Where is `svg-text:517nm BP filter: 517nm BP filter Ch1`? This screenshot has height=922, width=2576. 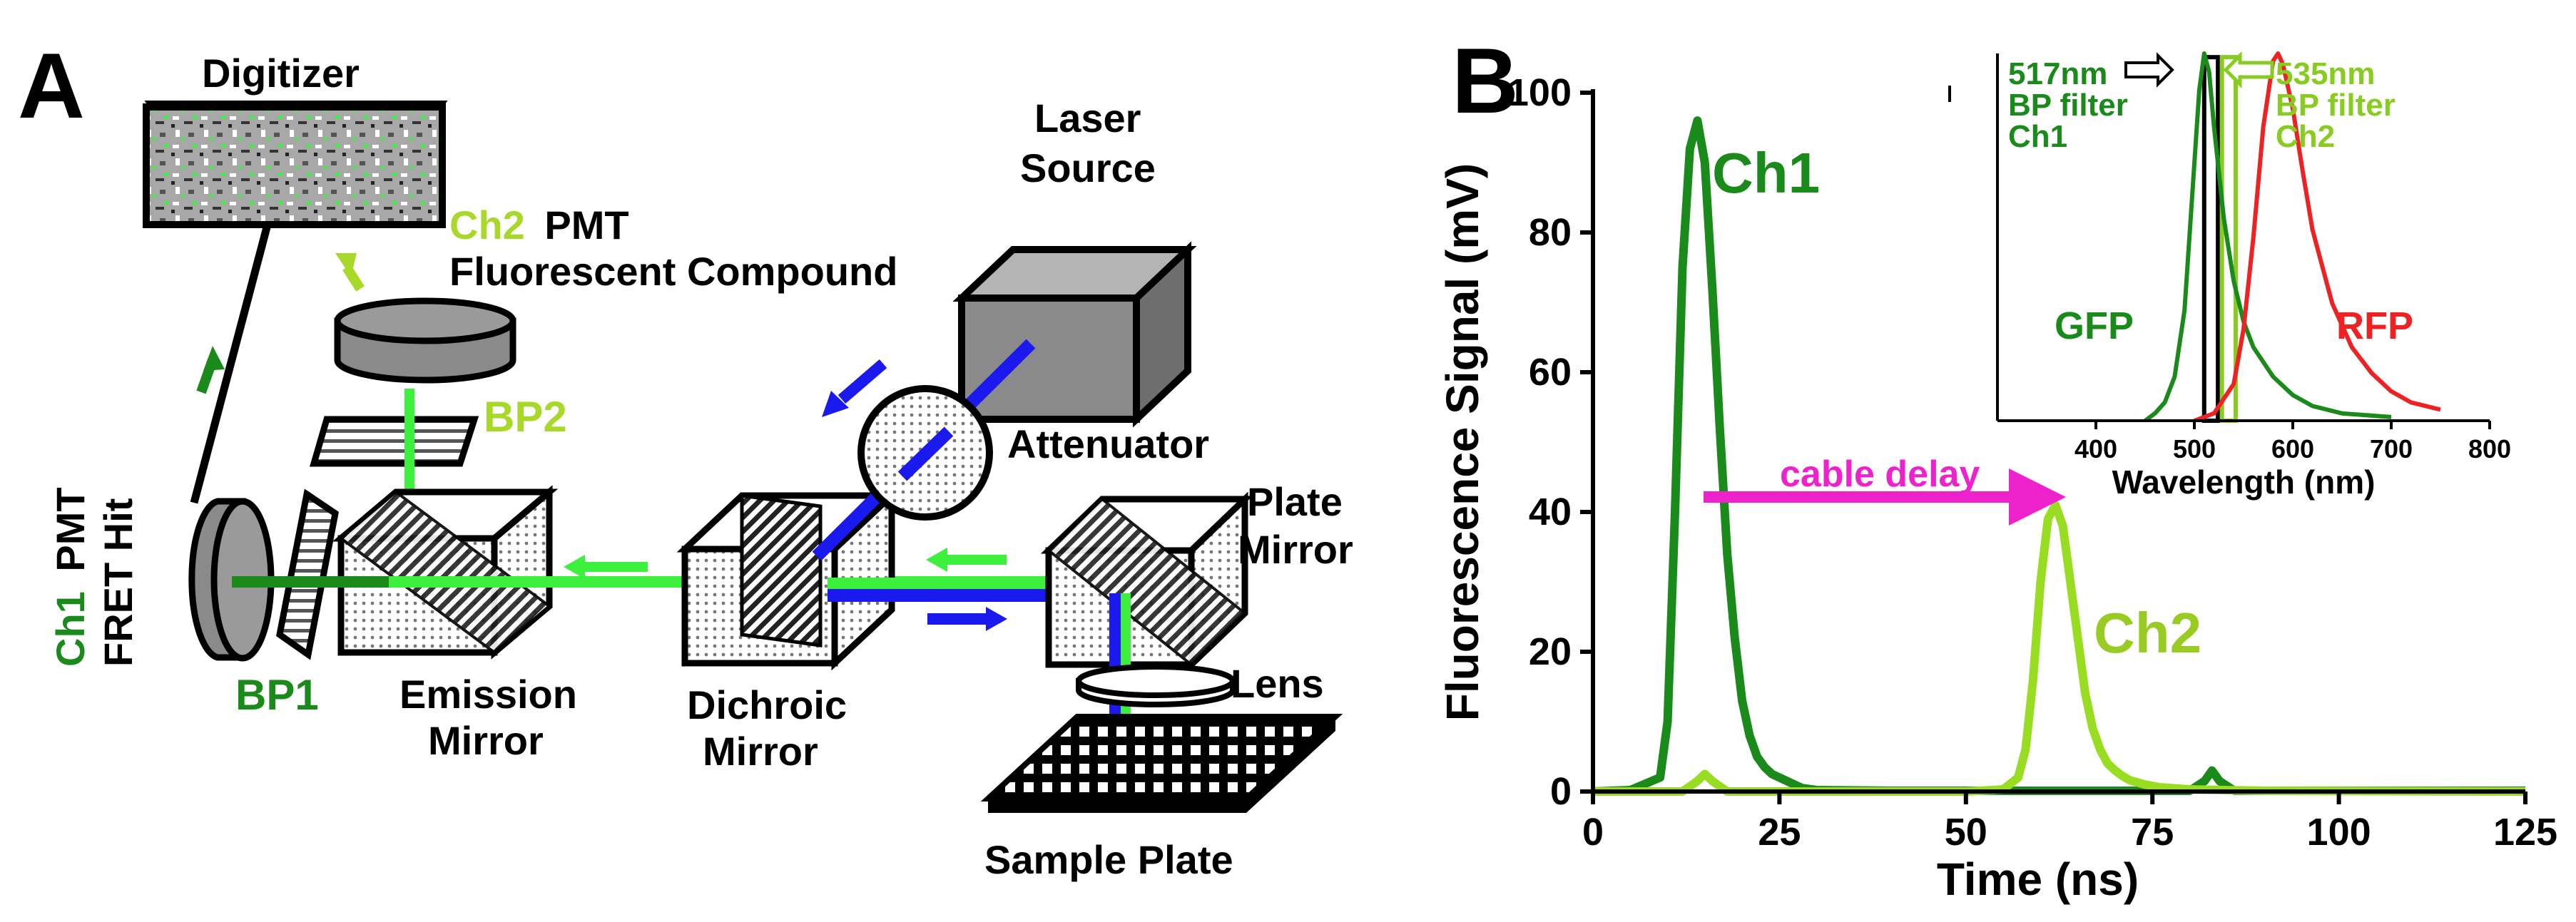 svg-text:517nm BP filter: 517nm BP filter Ch1 is located at coordinates (2072, 105).